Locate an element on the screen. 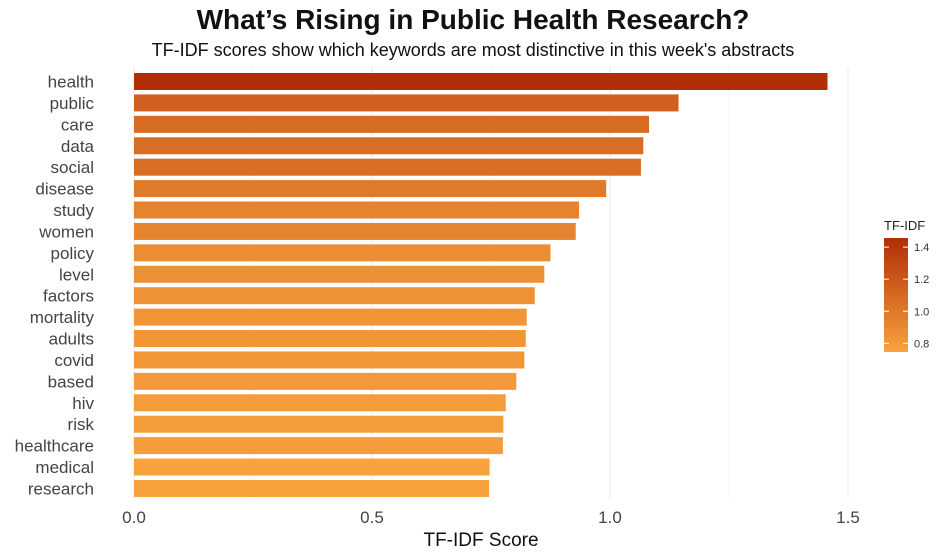 This screenshot has width=946, height=557. bar-level is located at coordinates (339, 274).